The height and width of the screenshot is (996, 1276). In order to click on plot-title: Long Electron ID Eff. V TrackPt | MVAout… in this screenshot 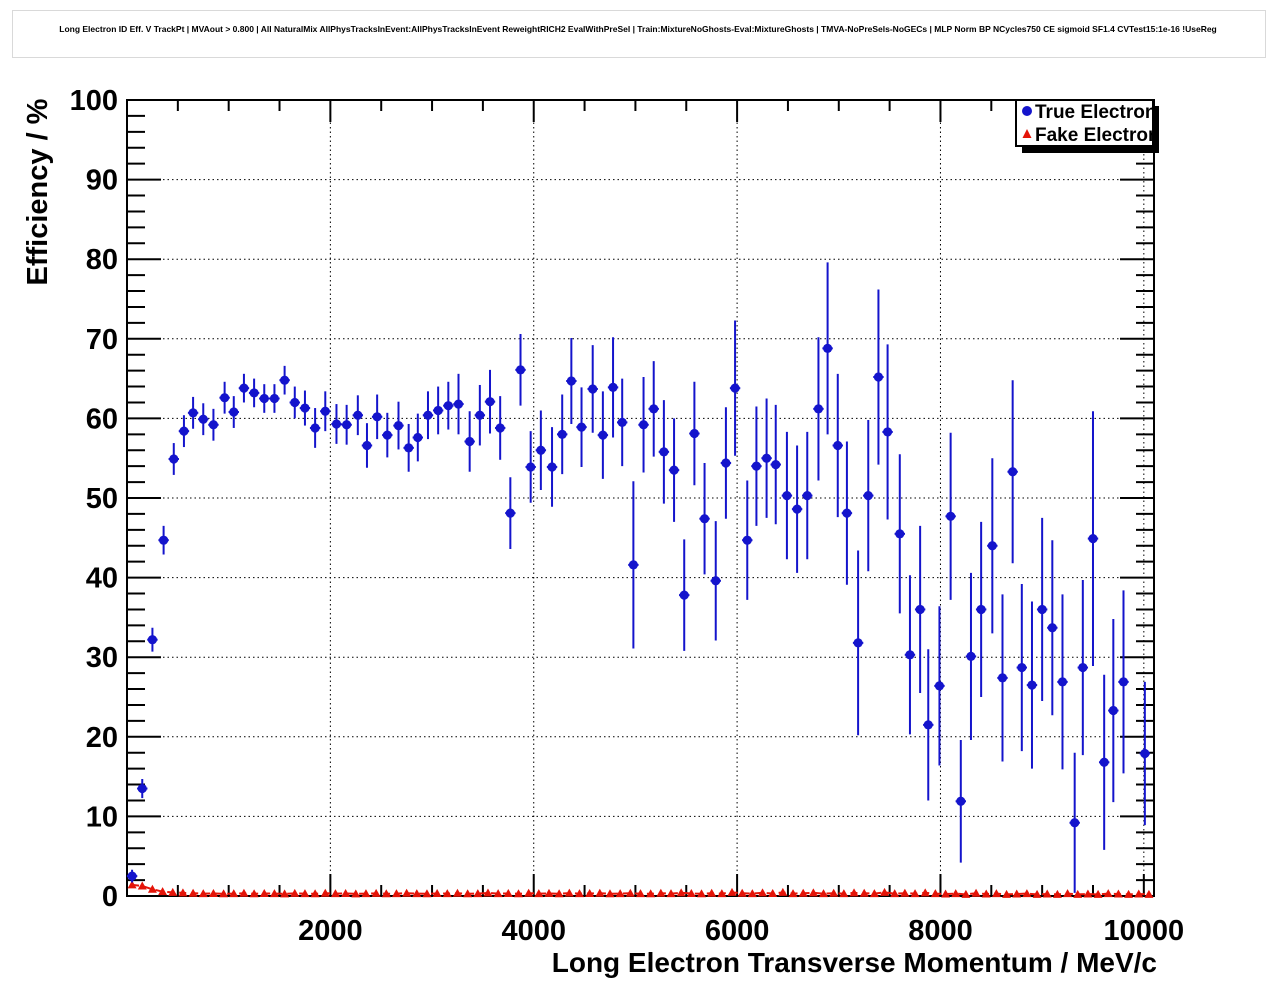, I will do `click(638, 29)`.